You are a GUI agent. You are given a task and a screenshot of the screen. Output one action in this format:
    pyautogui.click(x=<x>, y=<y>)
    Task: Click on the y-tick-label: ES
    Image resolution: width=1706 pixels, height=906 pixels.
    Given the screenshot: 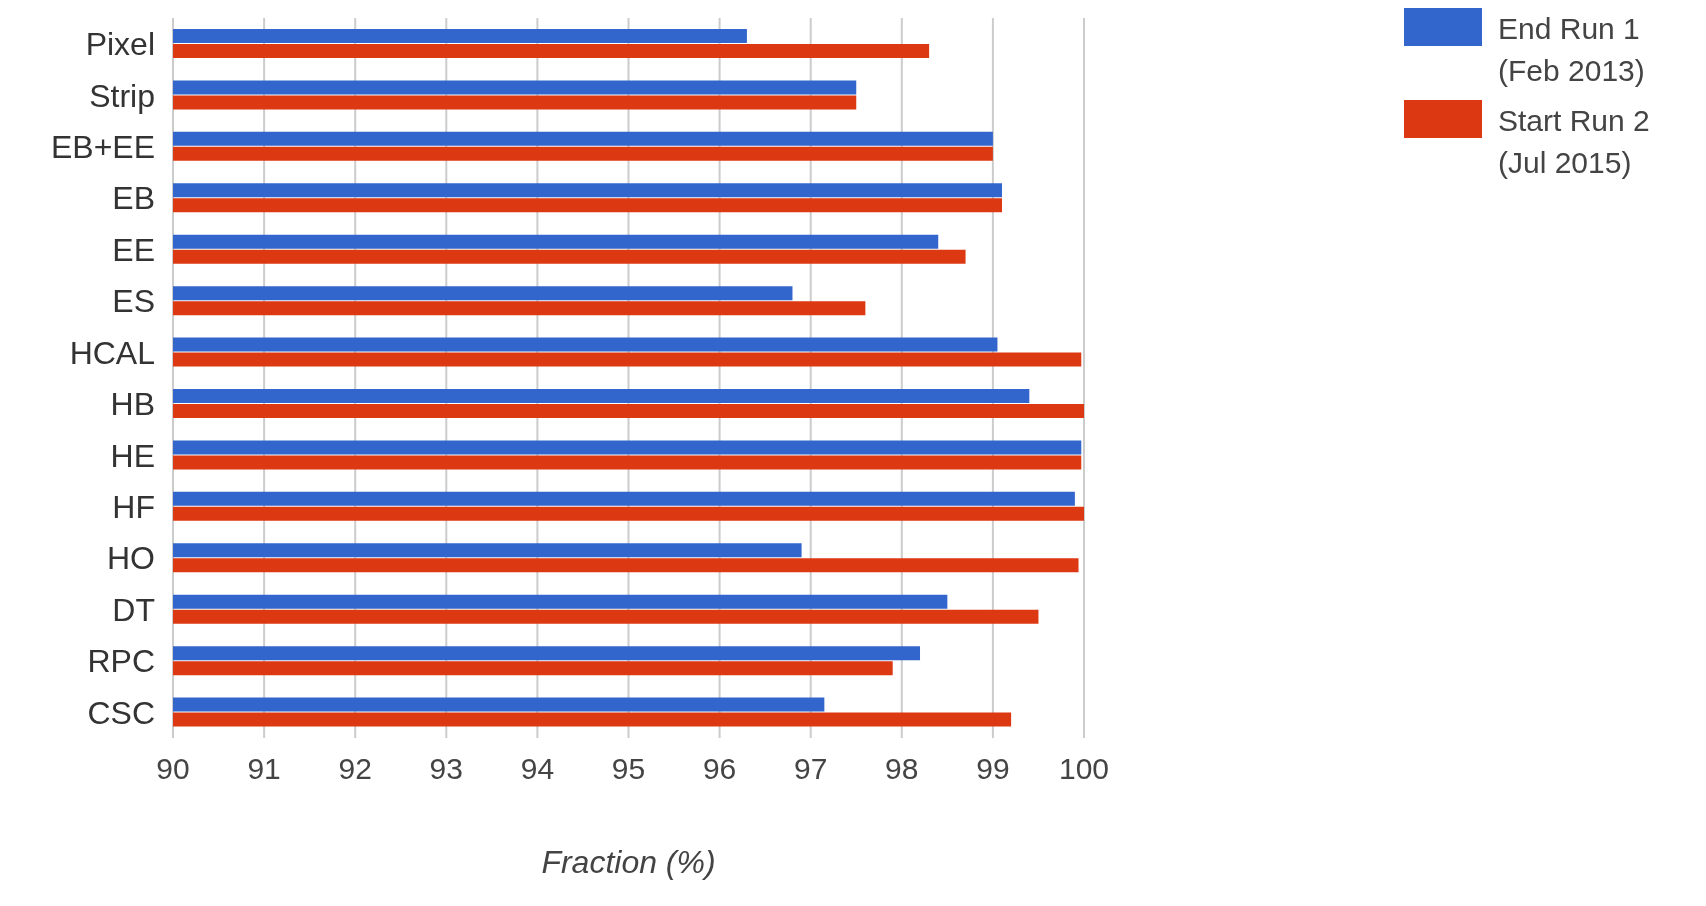 What is the action you would take?
    pyautogui.click(x=133, y=301)
    